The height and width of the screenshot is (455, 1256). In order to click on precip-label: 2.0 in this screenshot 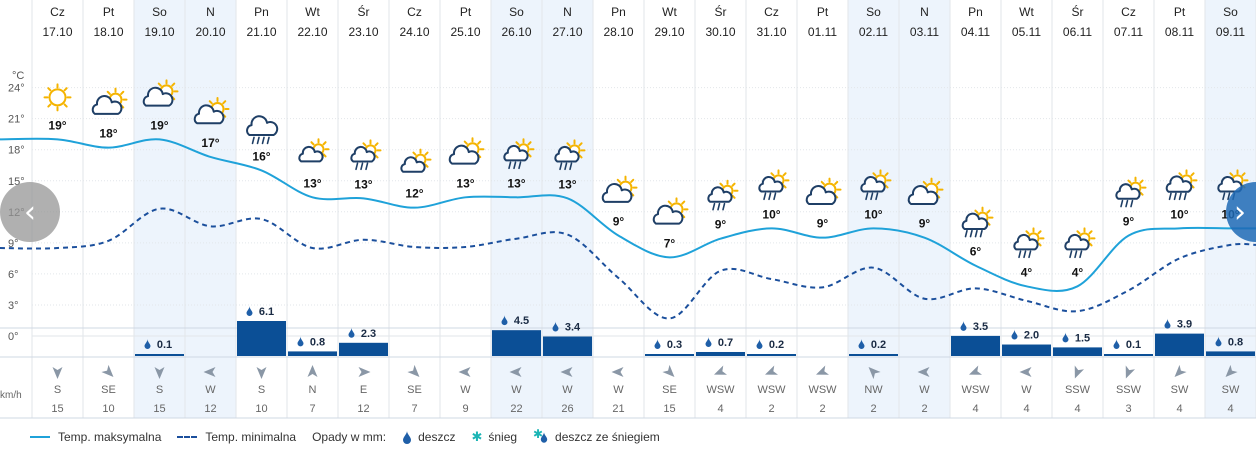, I will do `click(1031, 336)`.